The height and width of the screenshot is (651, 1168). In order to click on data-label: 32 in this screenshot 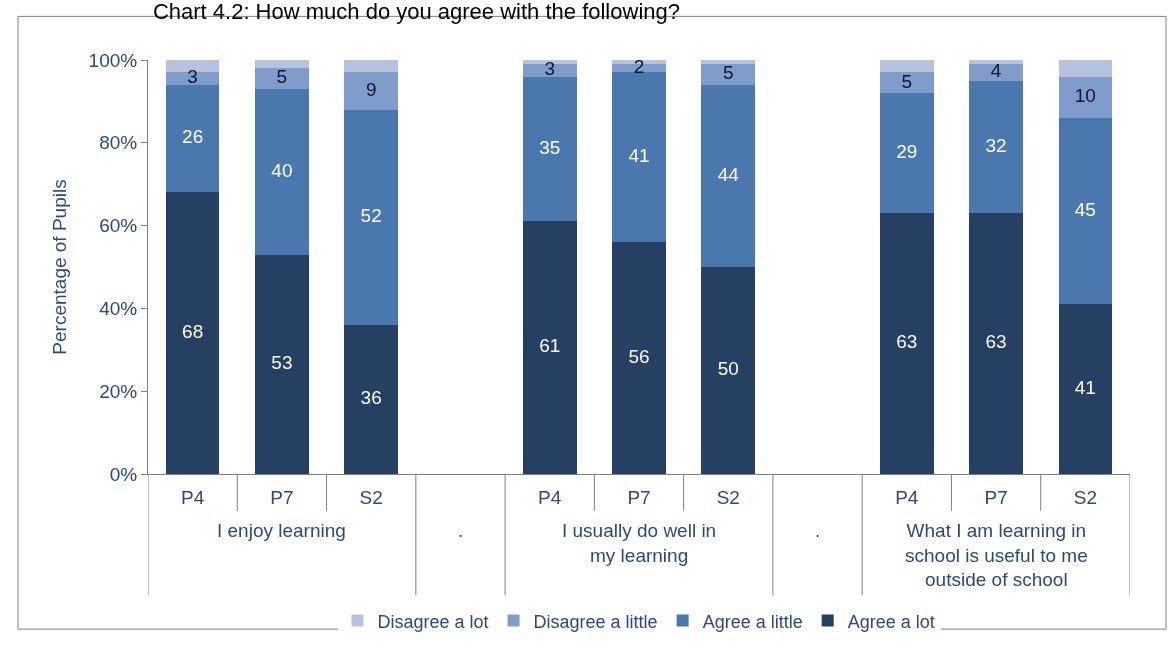, I will do `click(996, 145)`.